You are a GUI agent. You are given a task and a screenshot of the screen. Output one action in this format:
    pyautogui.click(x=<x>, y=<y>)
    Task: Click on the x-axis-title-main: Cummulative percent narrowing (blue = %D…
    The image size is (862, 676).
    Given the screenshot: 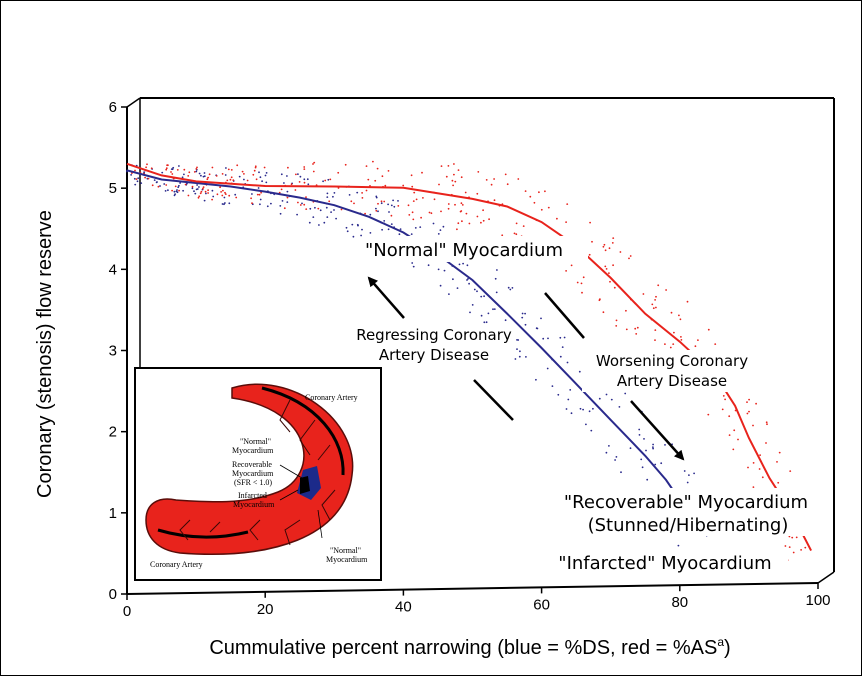 What is the action you would take?
    pyautogui.click(x=463, y=648)
    